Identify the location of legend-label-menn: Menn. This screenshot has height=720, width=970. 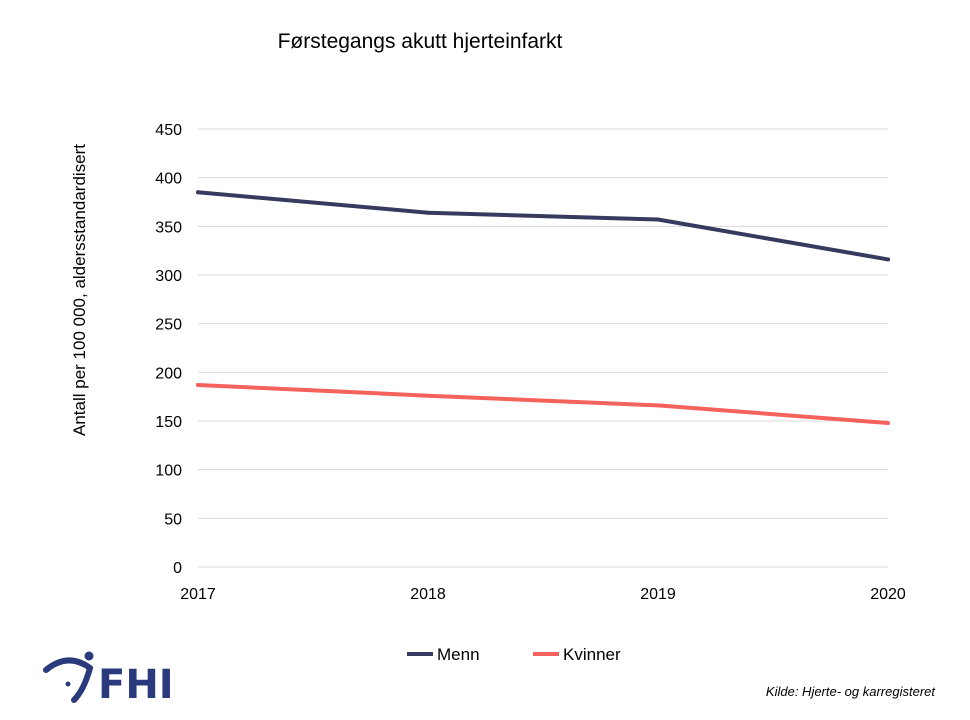
(458, 654).